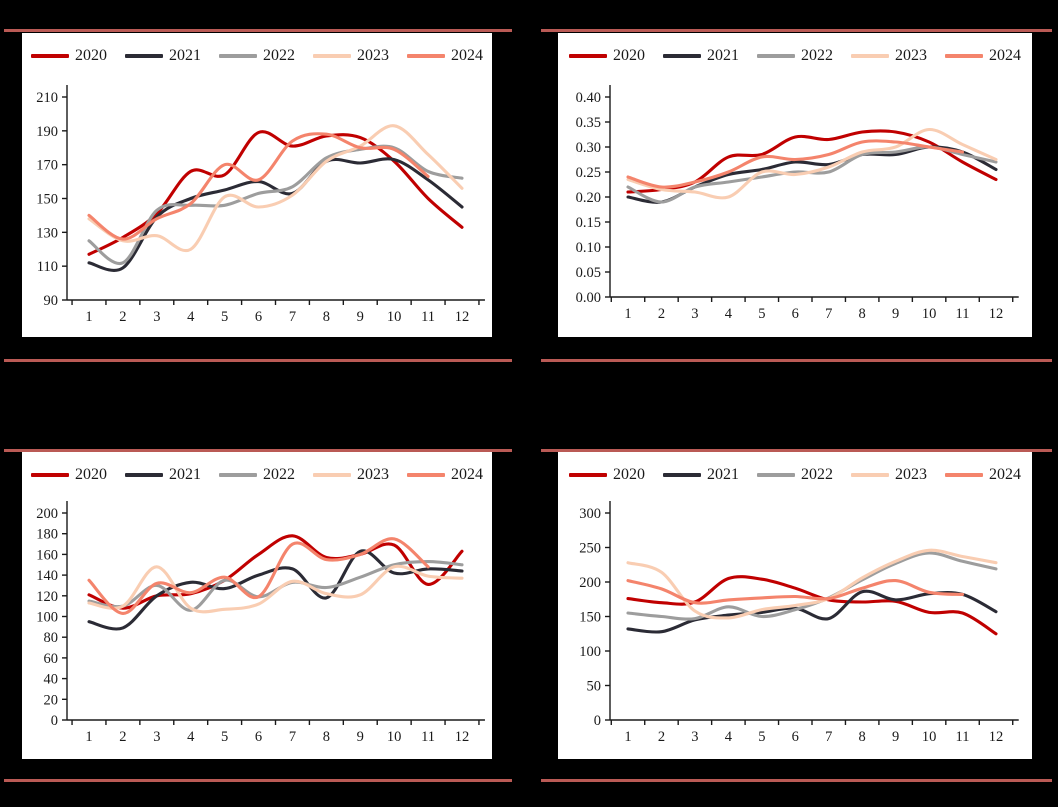 The height and width of the screenshot is (807, 1058). What do you see at coordinates (51, 638) in the screenshot?
I see `y-tick-label: 80` at bounding box center [51, 638].